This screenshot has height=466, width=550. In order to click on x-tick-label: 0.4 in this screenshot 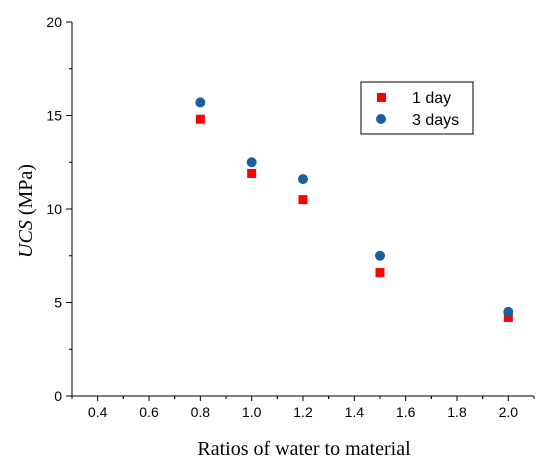, I will do `click(98, 412)`.